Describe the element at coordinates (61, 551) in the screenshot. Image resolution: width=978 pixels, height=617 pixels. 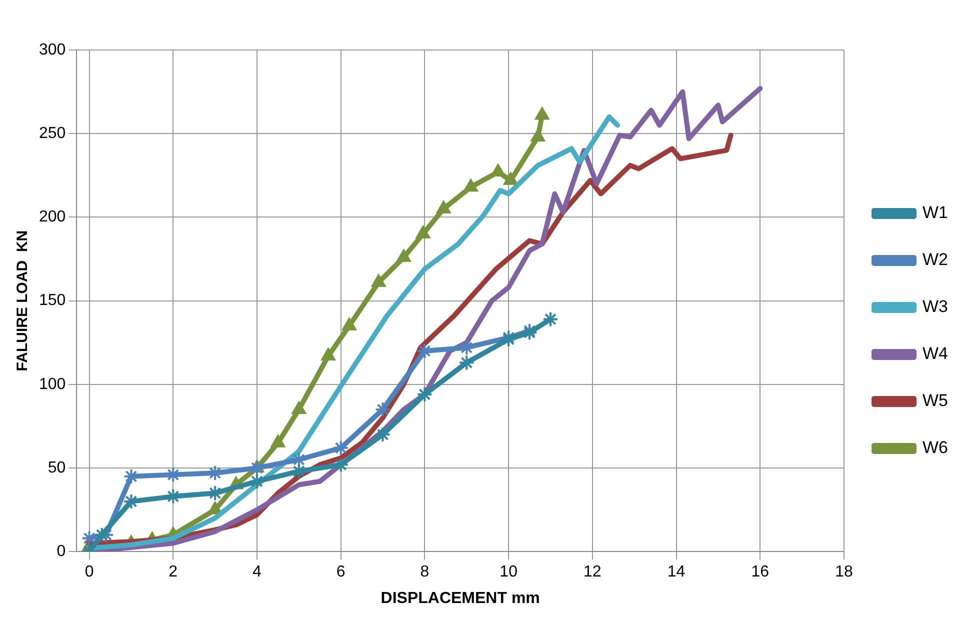
I see `y-tick-label: 0` at that location.